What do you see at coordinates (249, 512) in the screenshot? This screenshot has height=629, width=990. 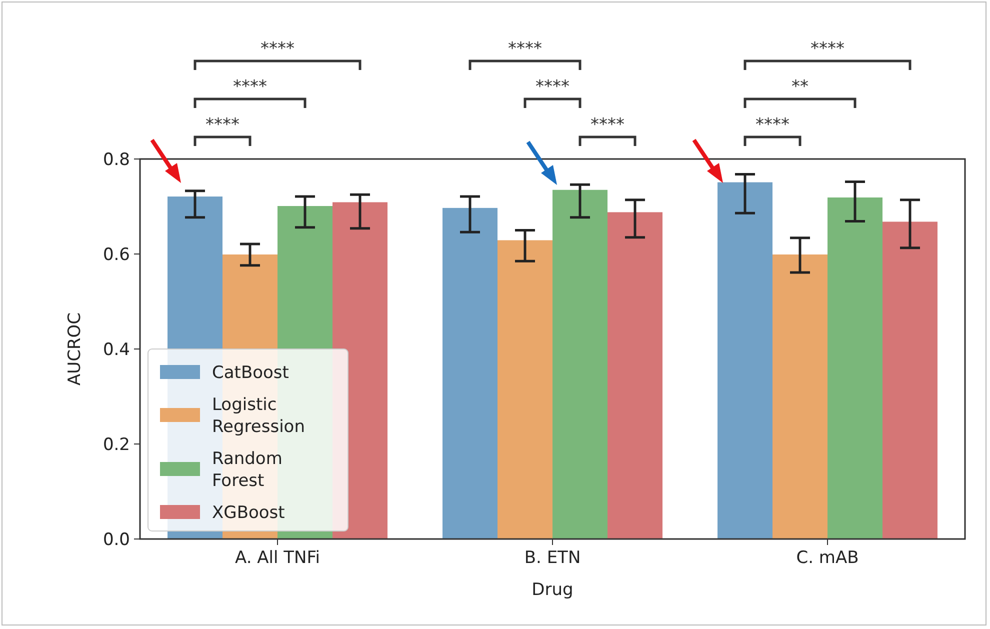 I see `legend-label: XGBoost` at bounding box center [249, 512].